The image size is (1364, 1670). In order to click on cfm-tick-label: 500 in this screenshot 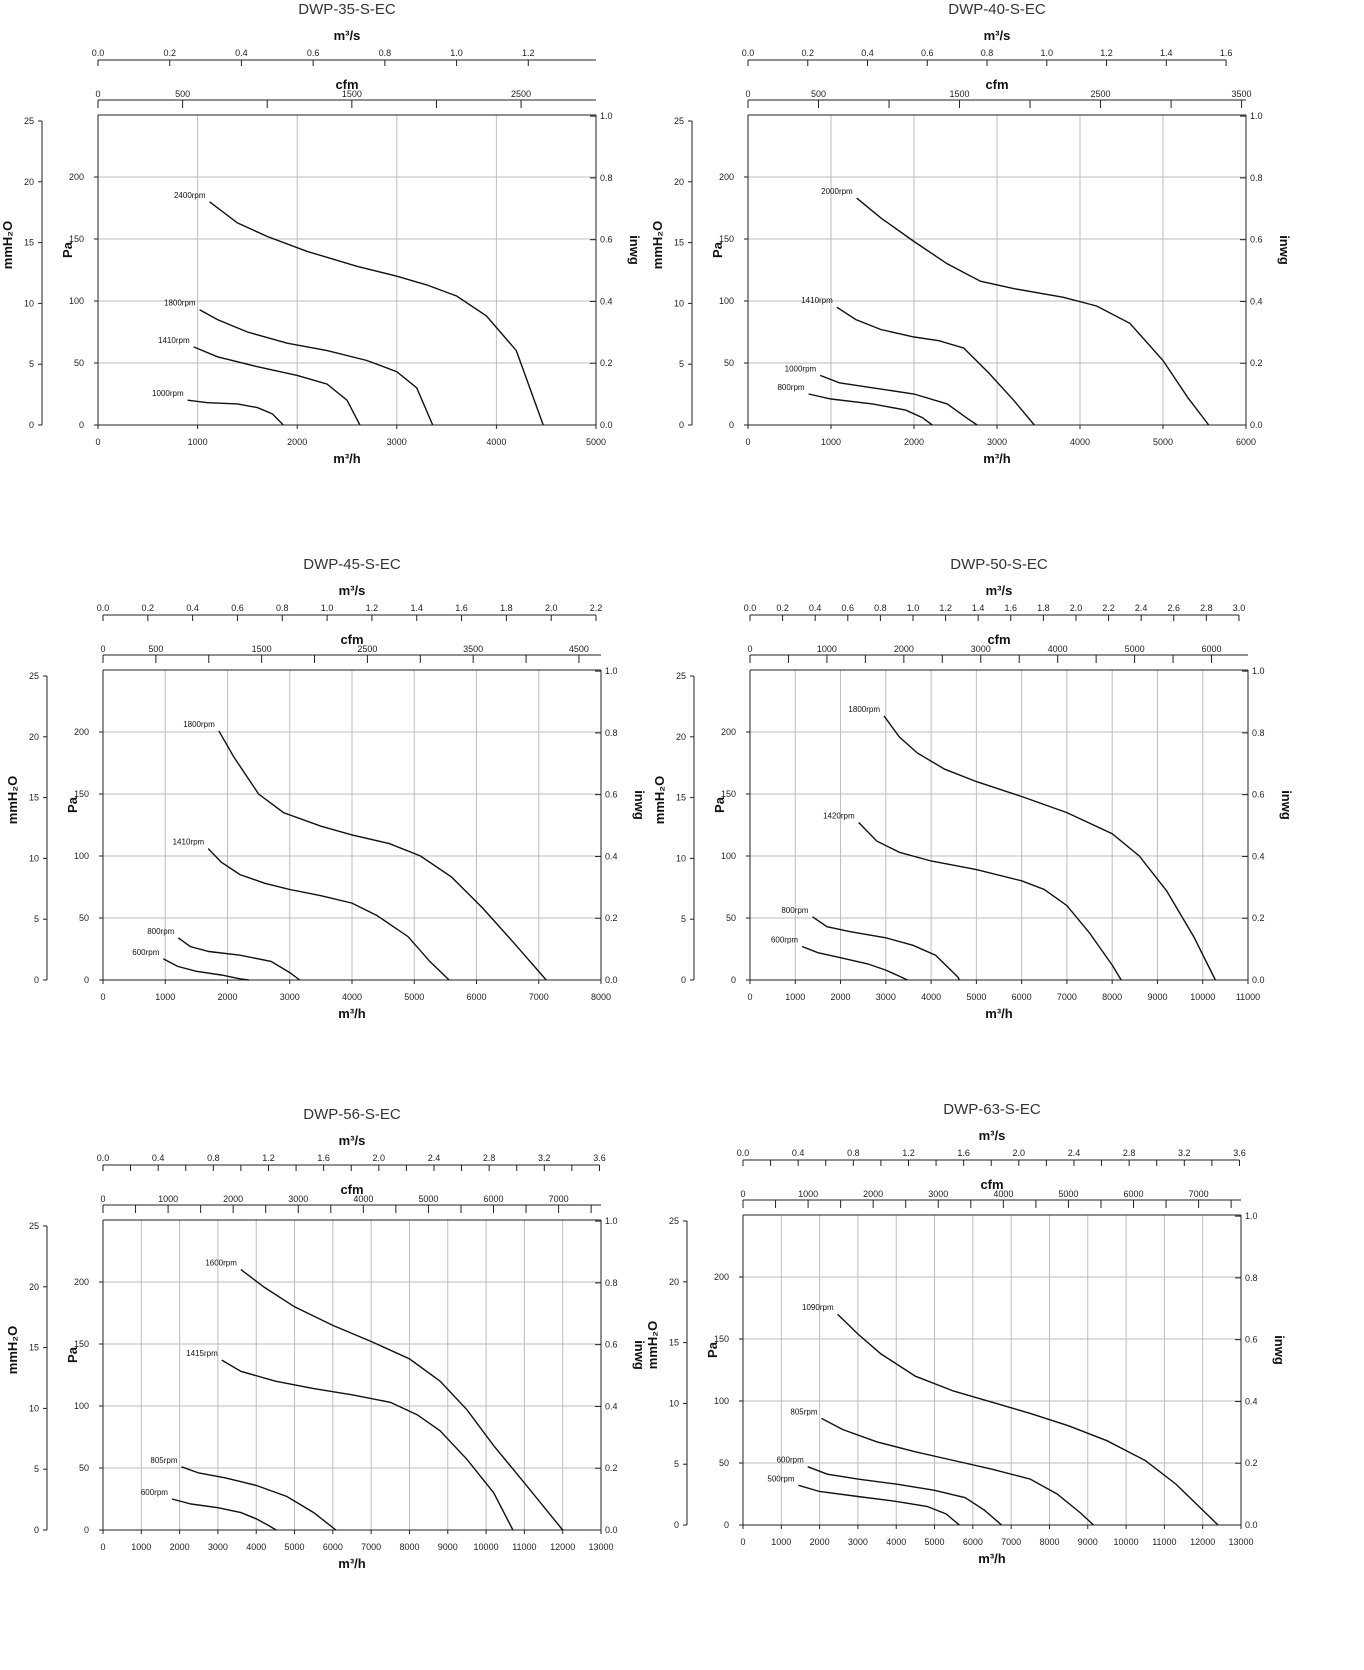, I will do `click(818, 94)`.